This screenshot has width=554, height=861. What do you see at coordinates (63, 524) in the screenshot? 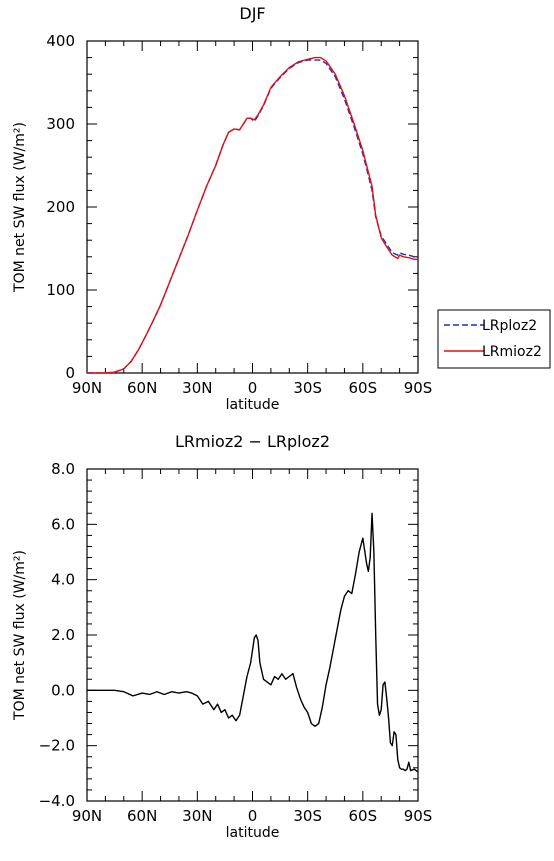
I see `y-tick-label: 6.0` at bounding box center [63, 524].